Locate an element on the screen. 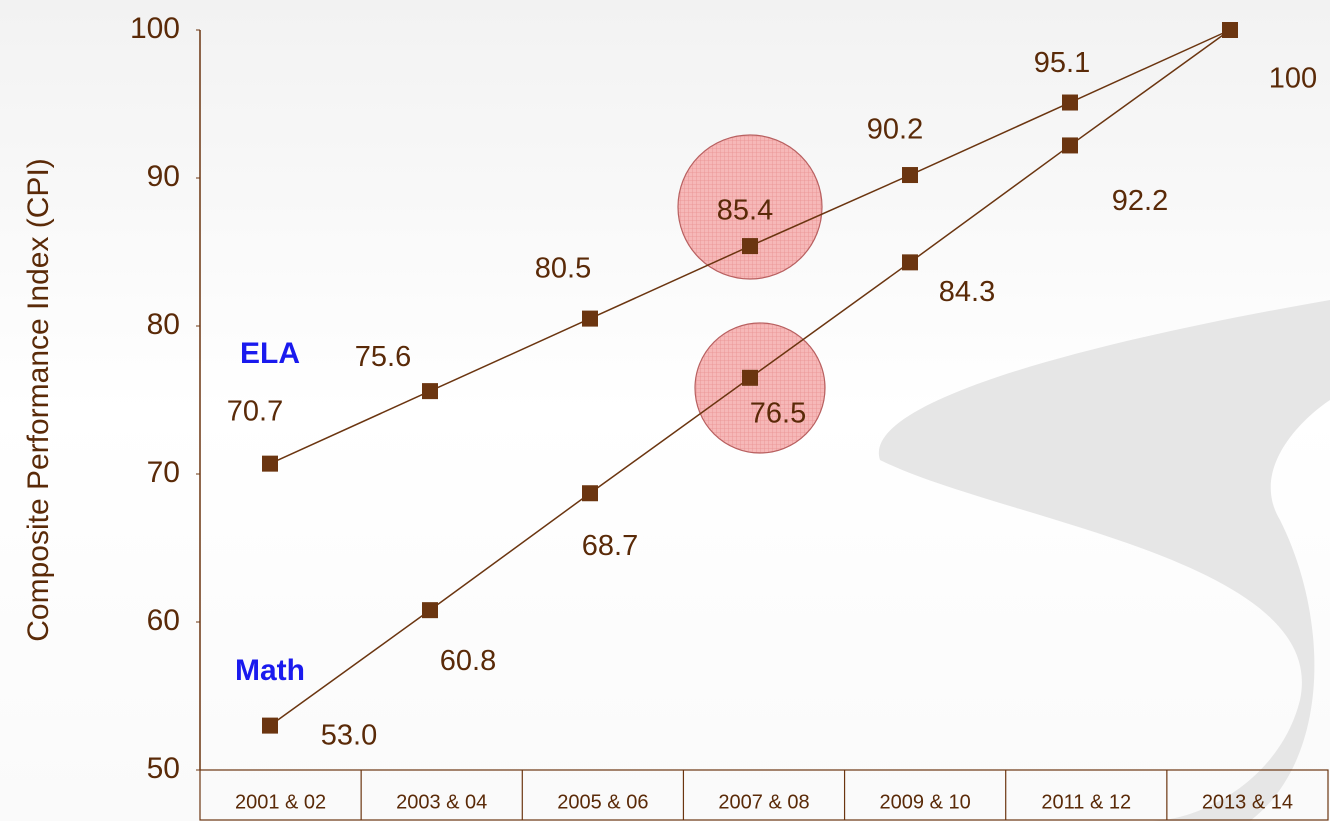 The width and height of the screenshot is (1330, 821). data-label: 84.3 is located at coordinates (967, 292).